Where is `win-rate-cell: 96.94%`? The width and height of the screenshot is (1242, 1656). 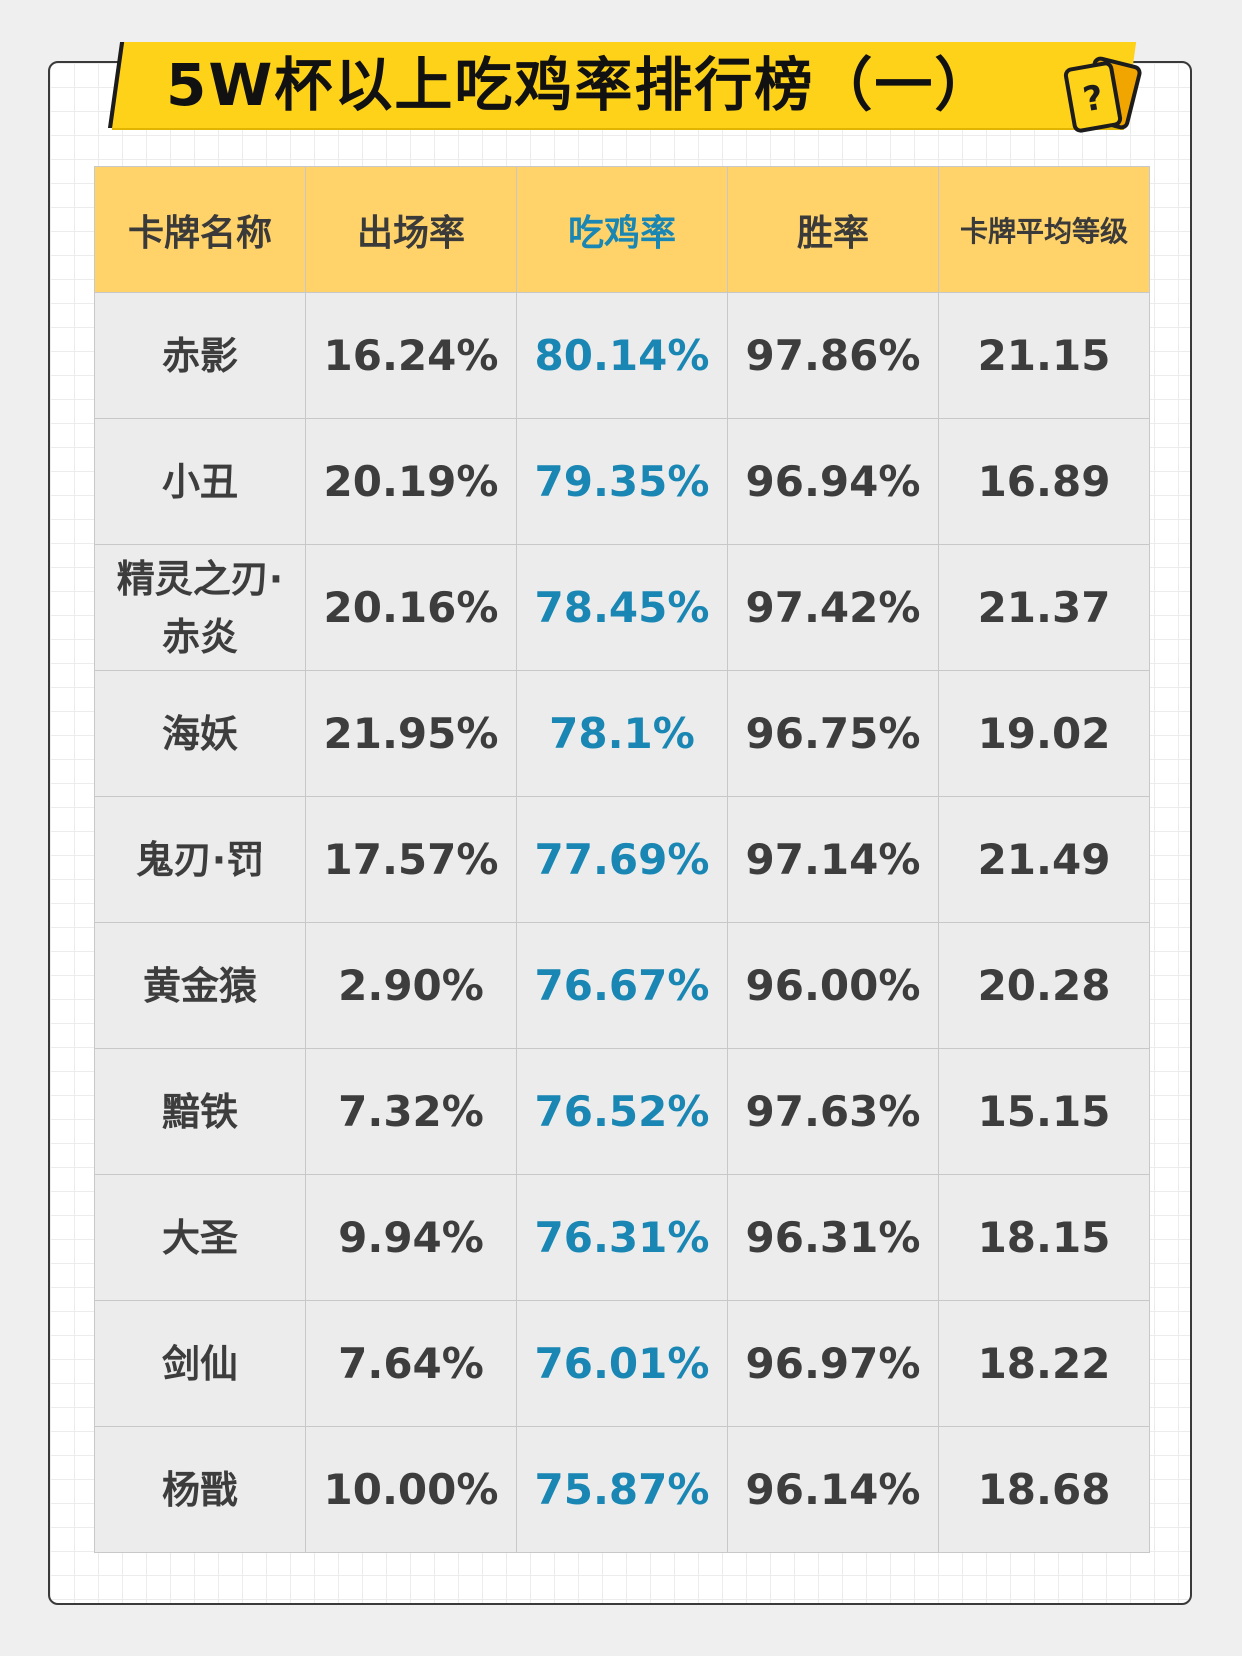
win-rate-cell: 96.94% is located at coordinates (833, 481).